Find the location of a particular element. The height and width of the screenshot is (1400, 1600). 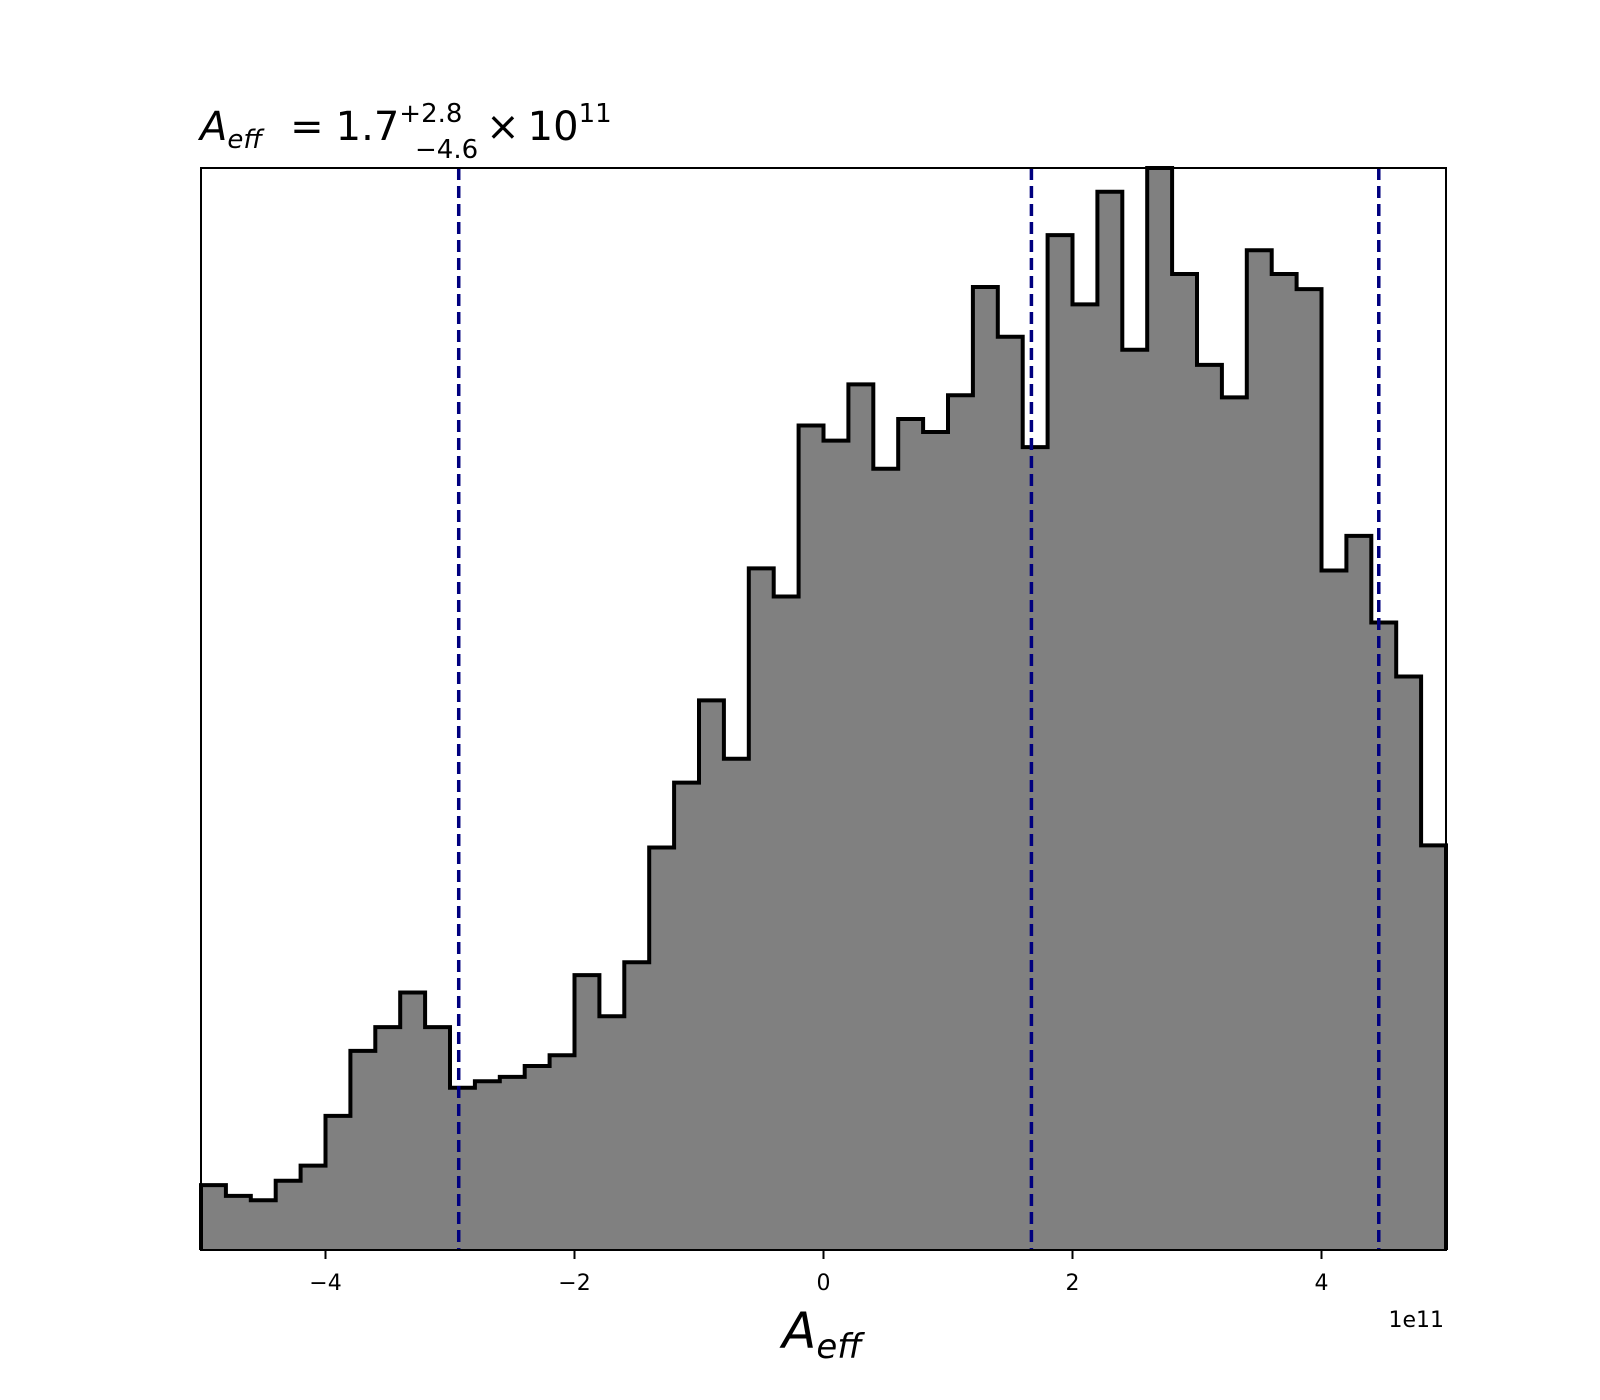

x-axis-label-symbol: A is located at coordinates (797, 1331).